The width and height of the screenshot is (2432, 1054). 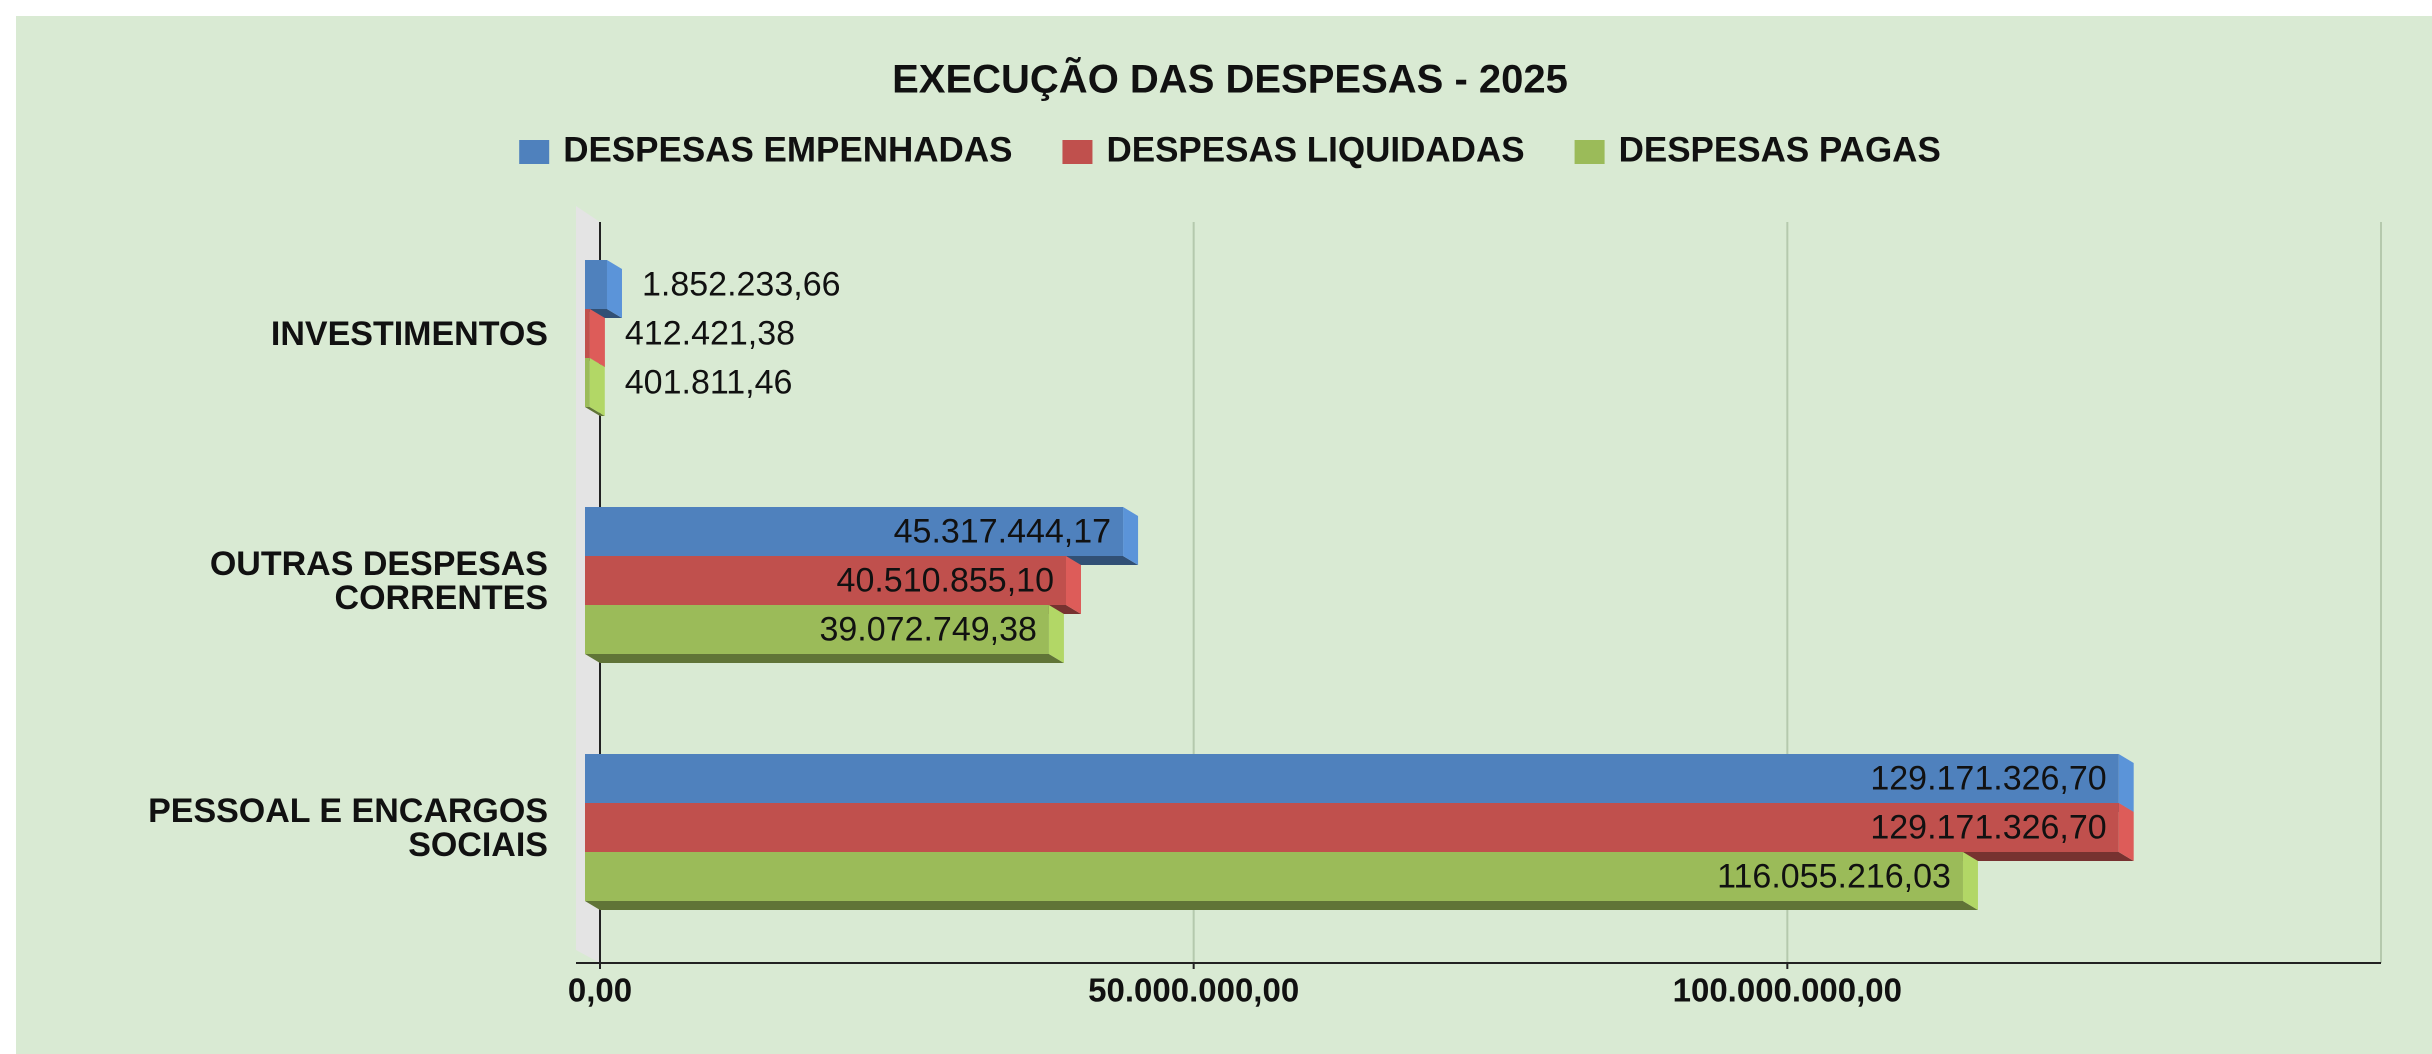 What do you see at coordinates (945, 580) in the screenshot?
I see `data-label: 40.510.855,10` at bounding box center [945, 580].